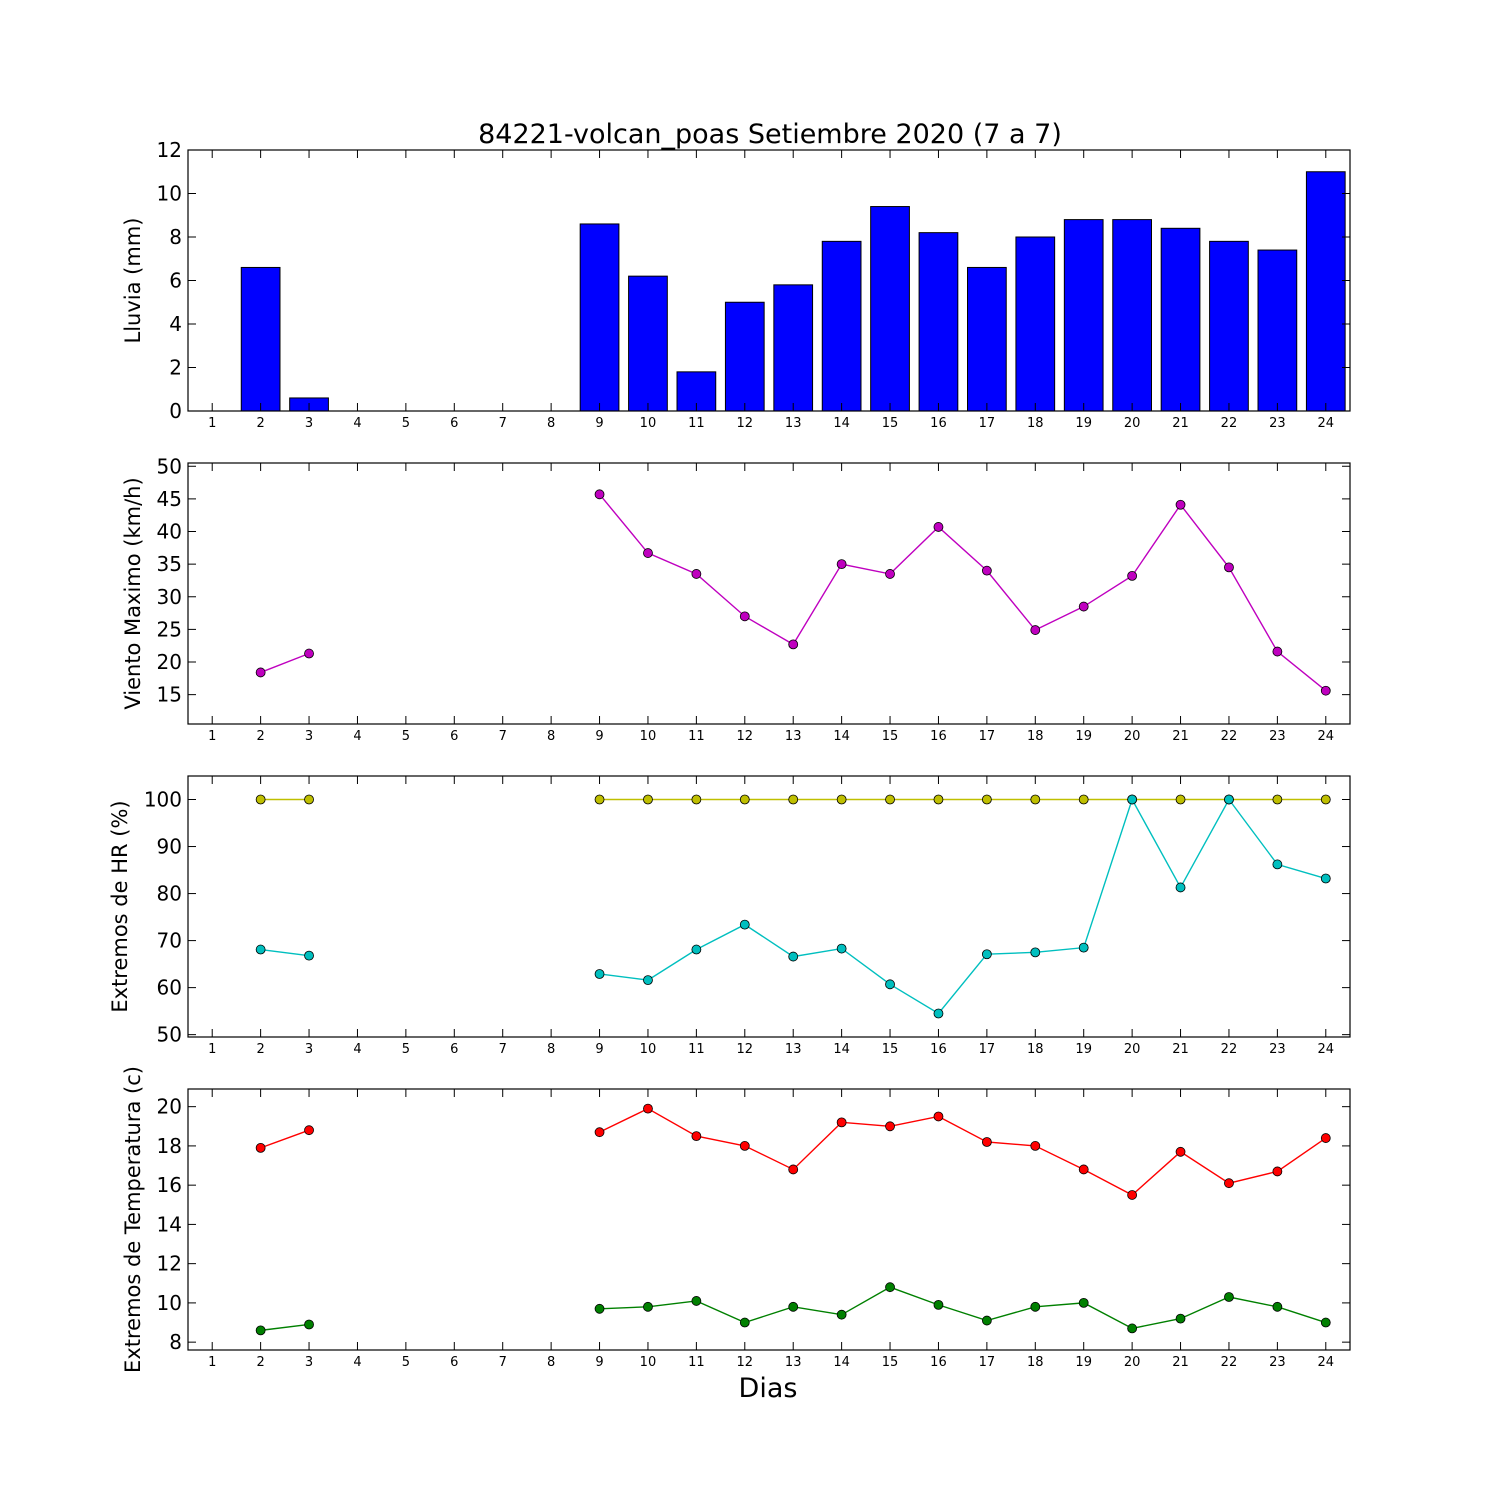 The image size is (1500, 1500). What do you see at coordinates (169, 1224) in the screenshot?
I see `y-tick-label: 14` at bounding box center [169, 1224].